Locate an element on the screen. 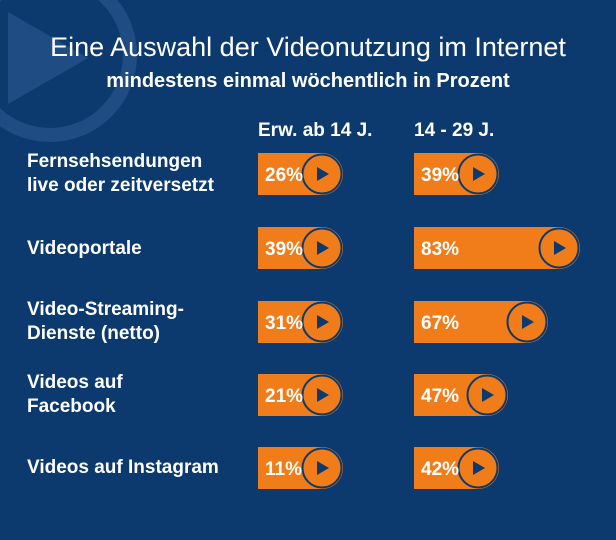 Image resolution: width=616 pixels, height=540 pixels. bar-group-young-adults: 39% is located at coordinates (456, 174).